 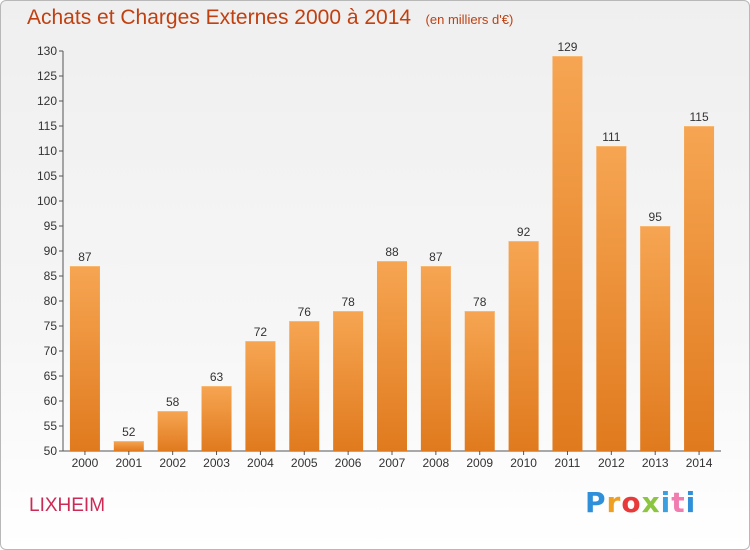 I want to click on bar-value-label: 88, so click(x=392, y=252).